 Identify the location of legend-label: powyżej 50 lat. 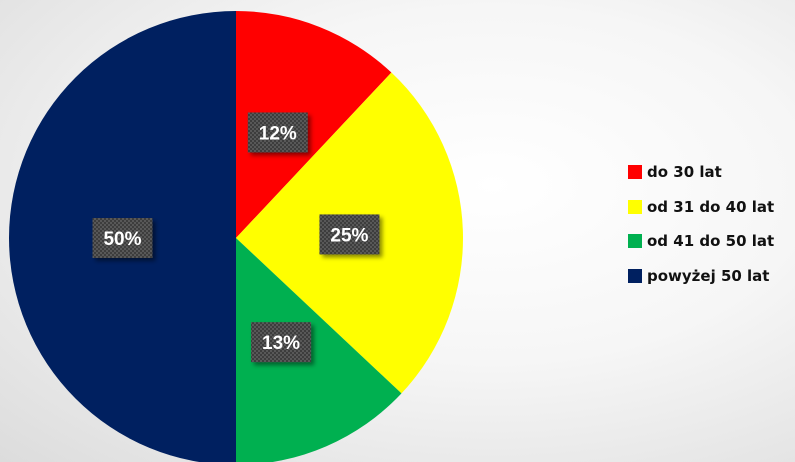
(708, 275).